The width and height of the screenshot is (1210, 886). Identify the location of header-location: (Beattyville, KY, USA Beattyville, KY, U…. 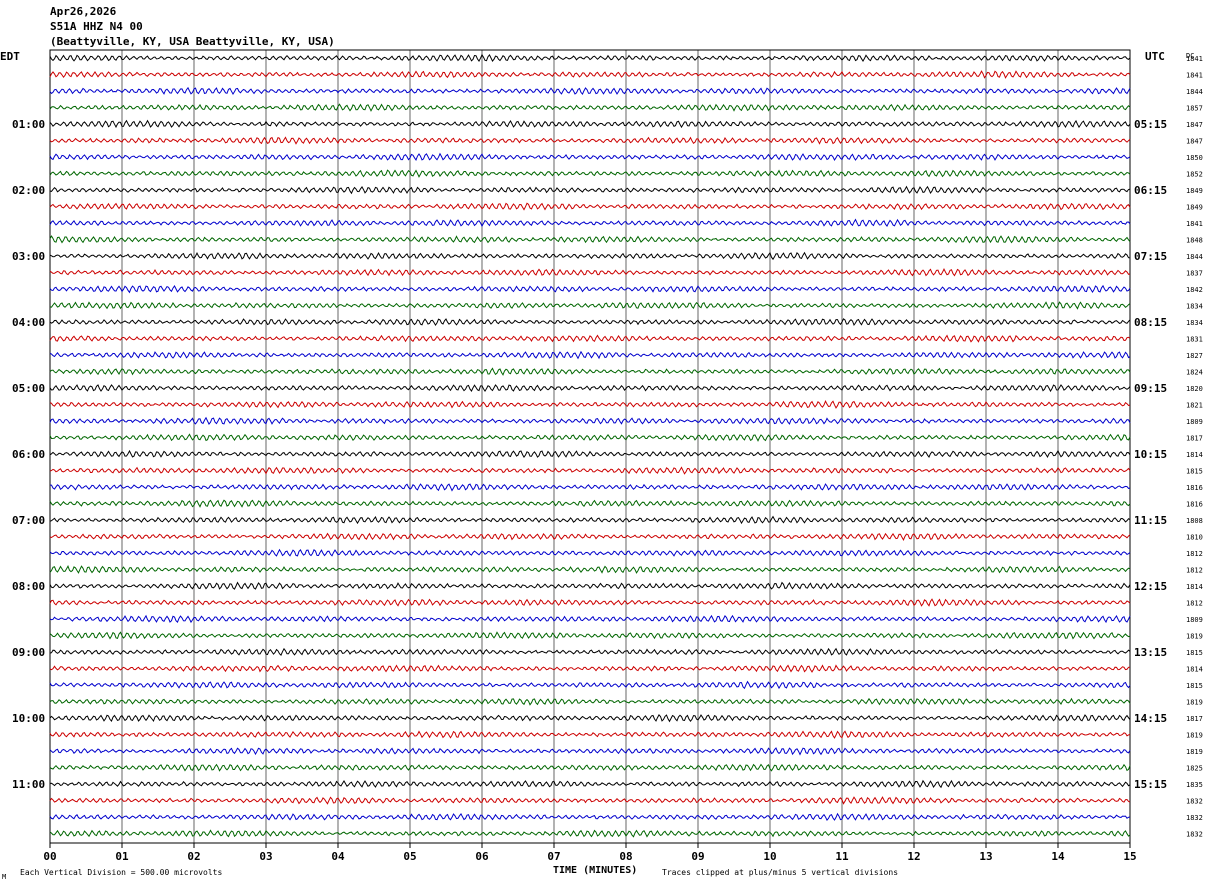
(192, 41).